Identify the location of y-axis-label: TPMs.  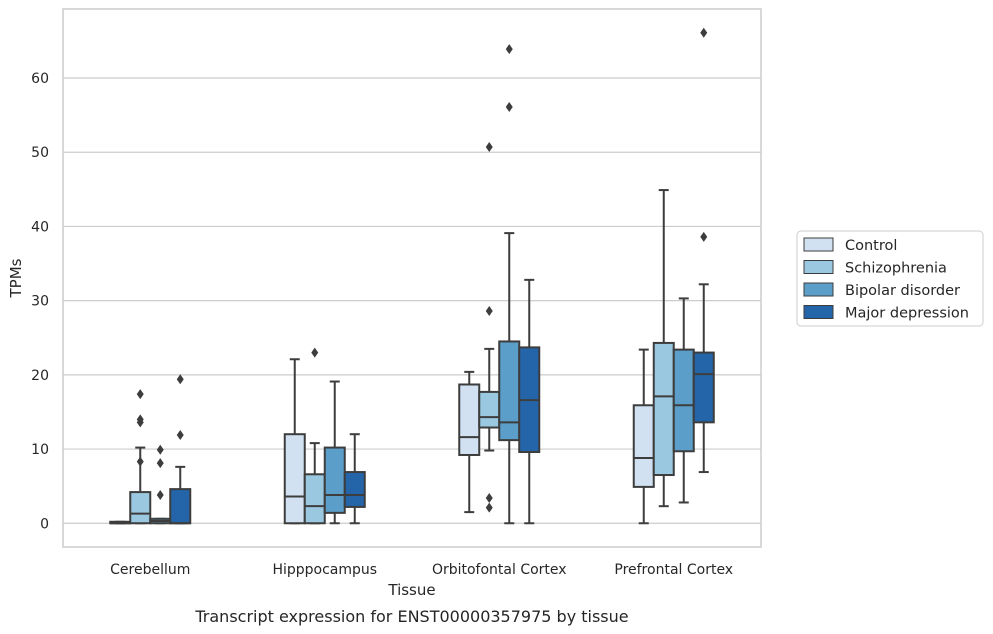
(16, 278).